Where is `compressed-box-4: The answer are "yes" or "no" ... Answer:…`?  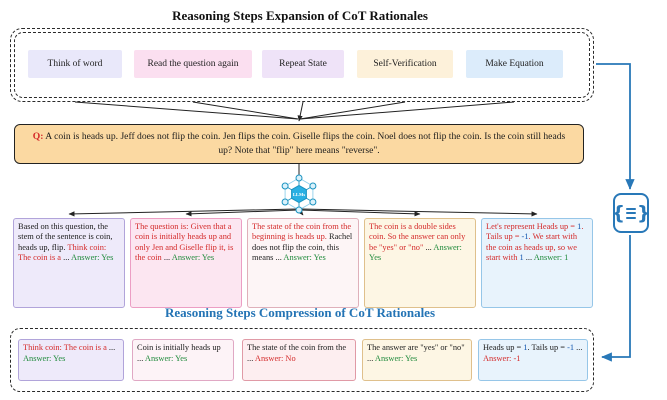 compressed-box-4: The answer are "yes" or "no" ... Answer:… is located at coordinates (417, 360).